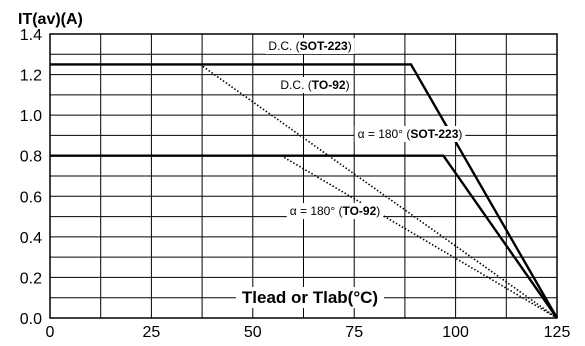  I want to click on y-tick-labels: 0.0 0.2 0.4 0.6 0.8 1.0 1.2 1.4, so click(31, 177).